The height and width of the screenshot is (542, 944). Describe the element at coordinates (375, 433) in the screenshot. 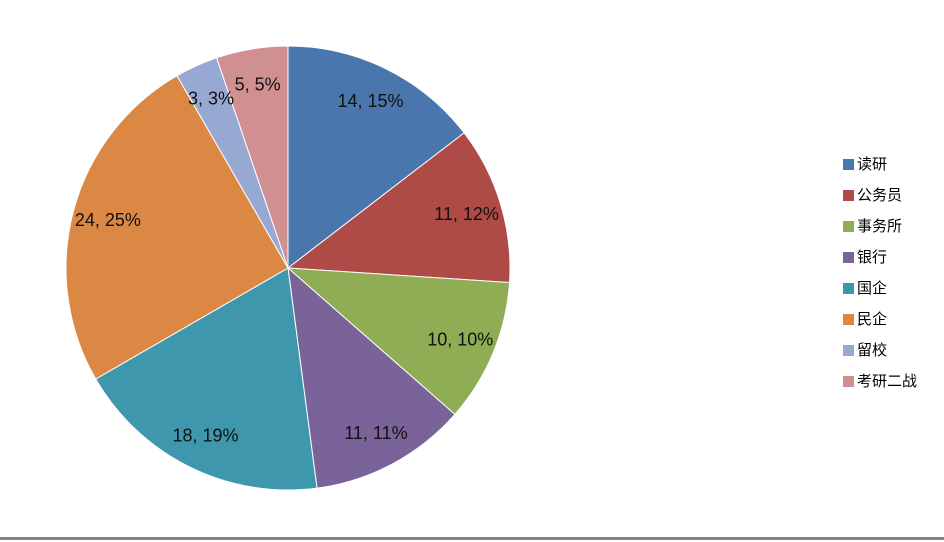

I see `data-label-3: 11, 11%` at that location.